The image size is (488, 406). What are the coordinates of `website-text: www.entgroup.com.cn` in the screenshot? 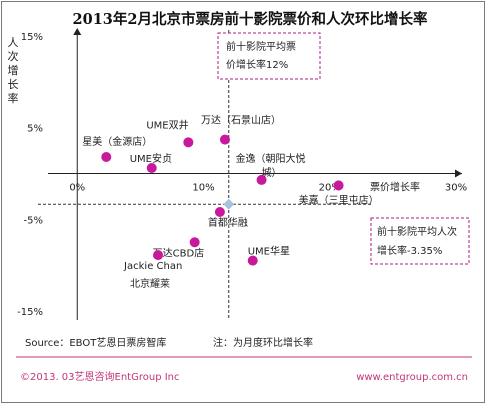 It's located at (412, 377).